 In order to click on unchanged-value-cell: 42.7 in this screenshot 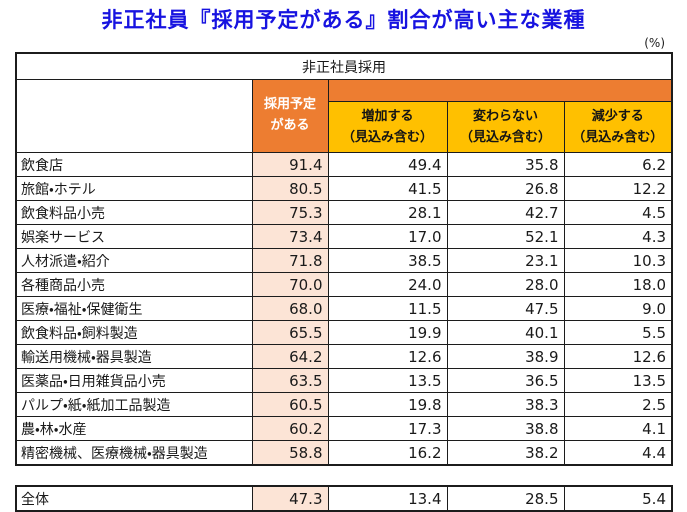, I will do `click(505, 213)`.